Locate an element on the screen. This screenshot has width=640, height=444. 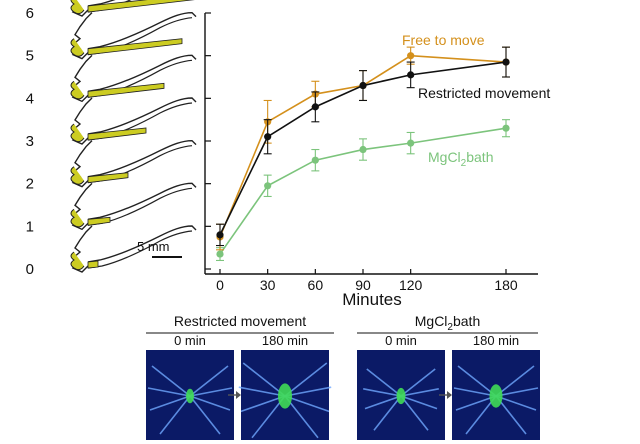
panel-title-0: Restricted movement is located at coordinates (240, 321).